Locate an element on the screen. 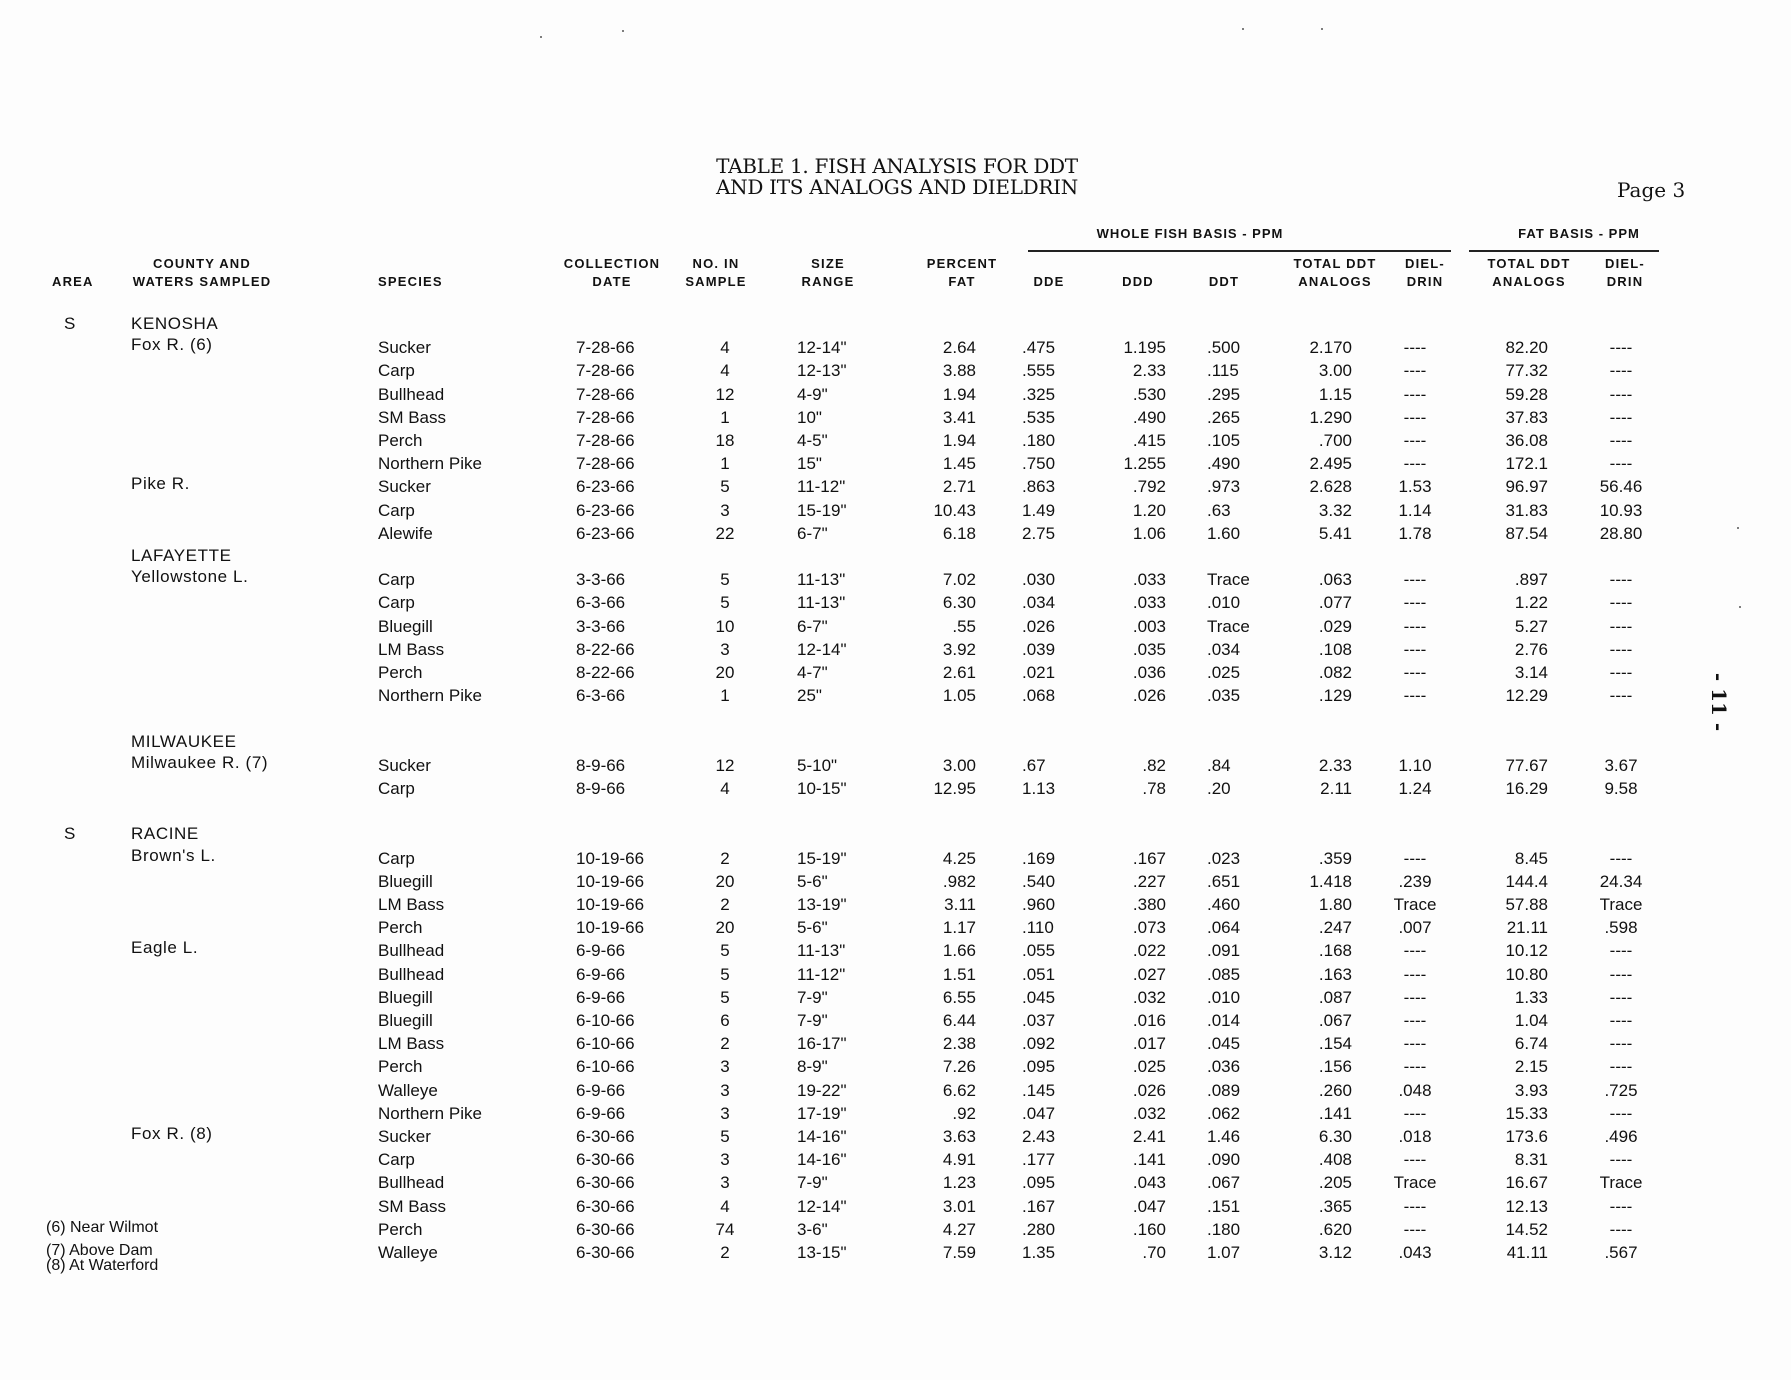 This screenshot has height=1380, width=1791. cell-total: .700 is located at coordinates (1335, 440).